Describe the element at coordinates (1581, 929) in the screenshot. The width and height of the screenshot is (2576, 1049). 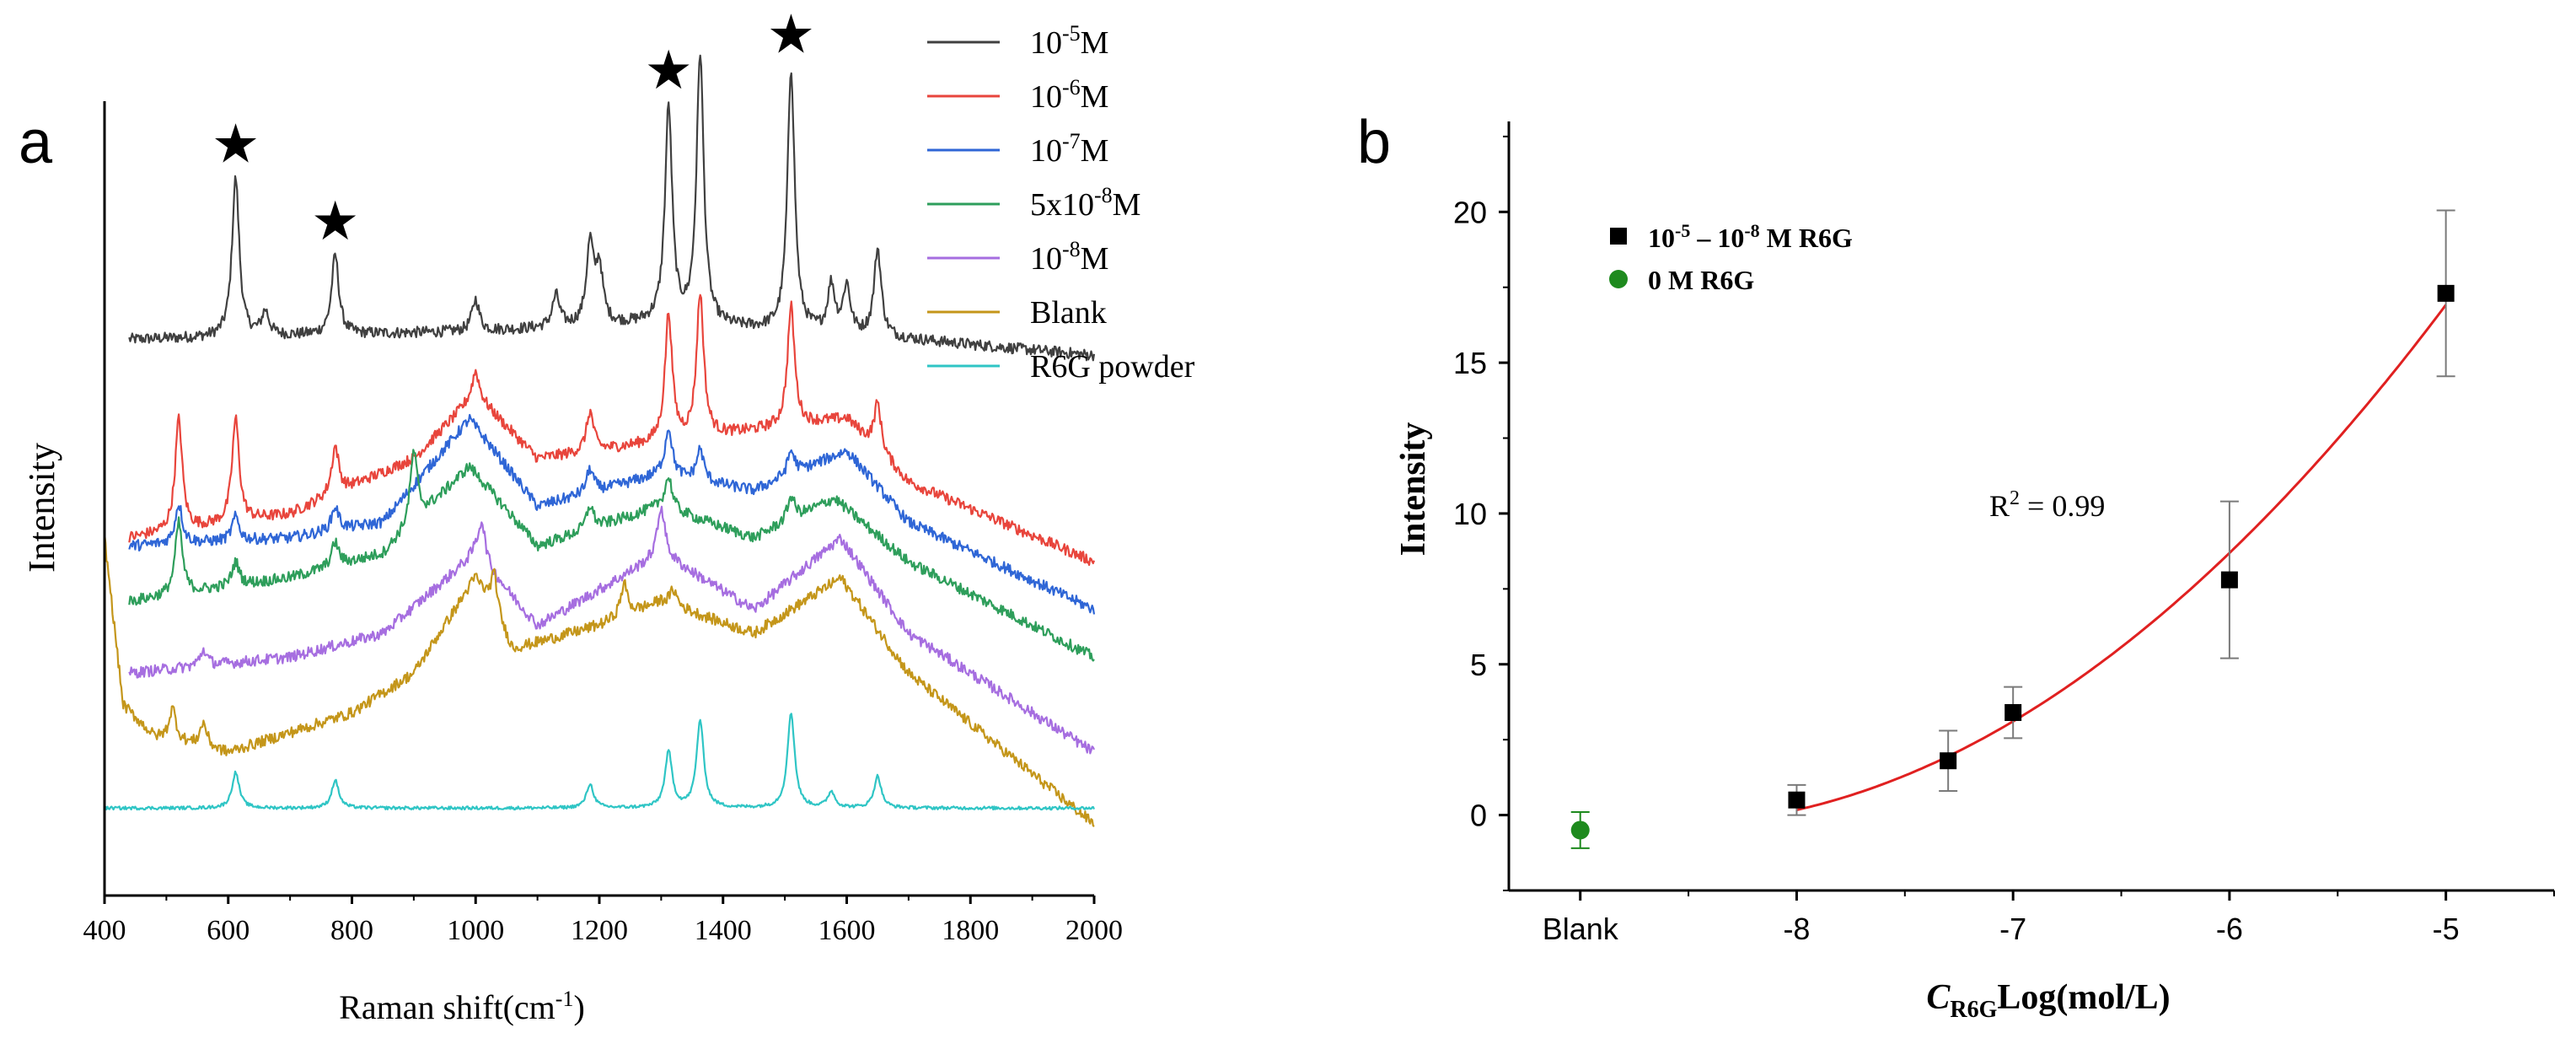
I see `panel-b-x-tick-label: Blank` at that location.